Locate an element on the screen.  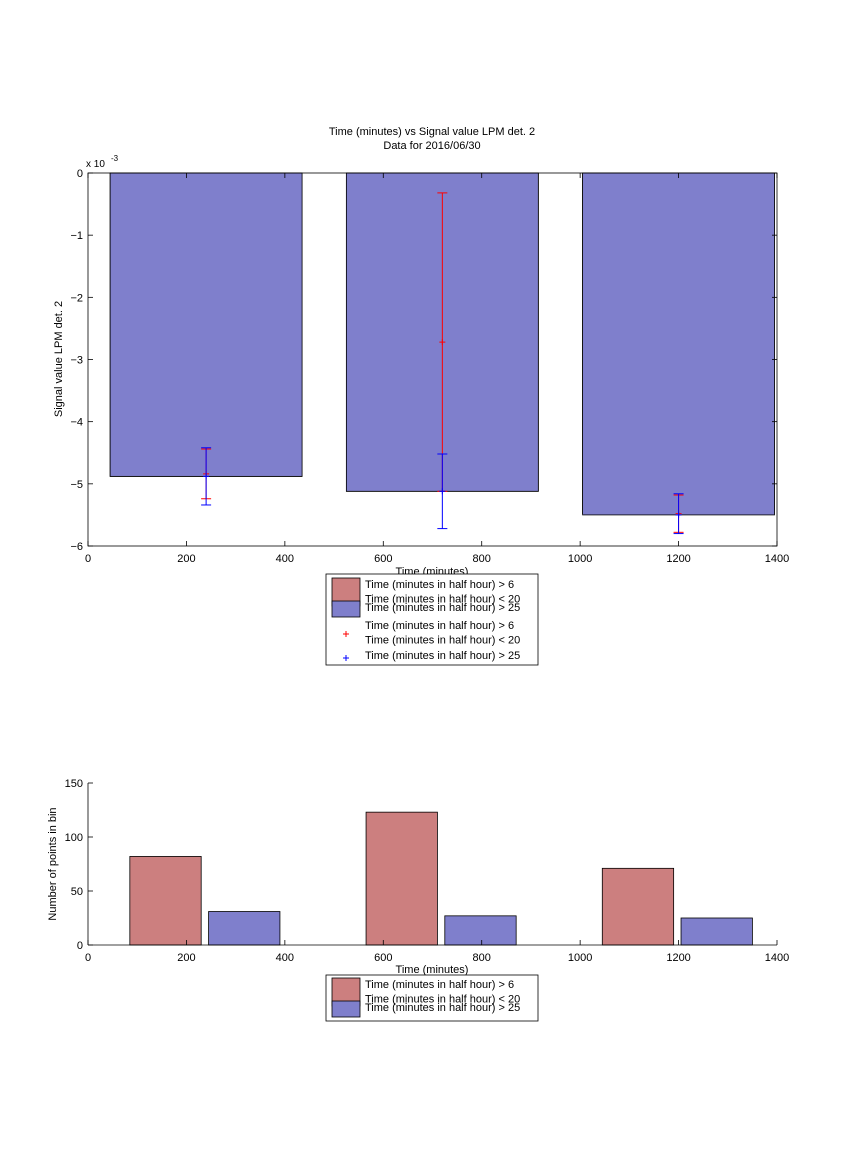
y-exponent-label: x 10 is located at coordinates (95, 164).